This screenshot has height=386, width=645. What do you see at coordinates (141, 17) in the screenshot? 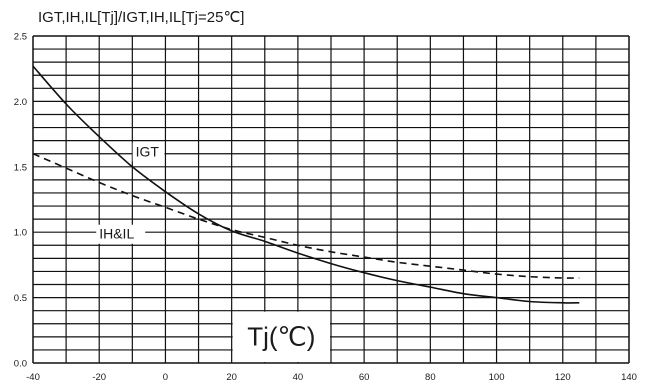
I see `chart-title: IGT,IH,IL[Tj]/IGT,IH,IL[Tj=25℃]` at bounding box center [141, 17].